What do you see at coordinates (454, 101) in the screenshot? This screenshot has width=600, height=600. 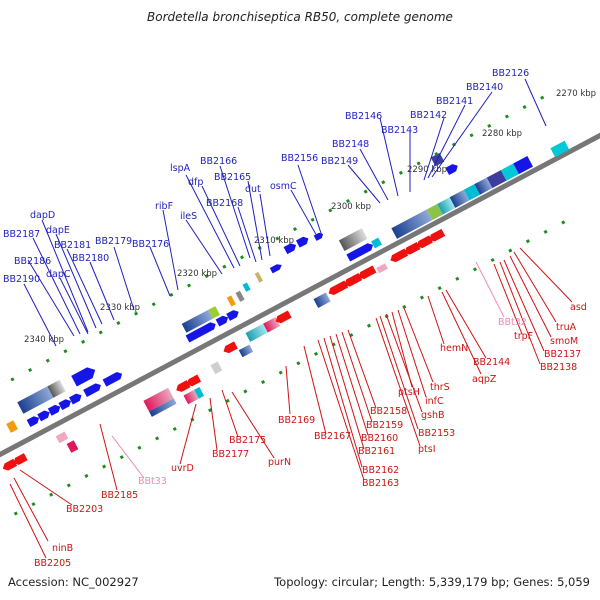 I see `gene-label: BB2141` at bounding box center [454, 101].